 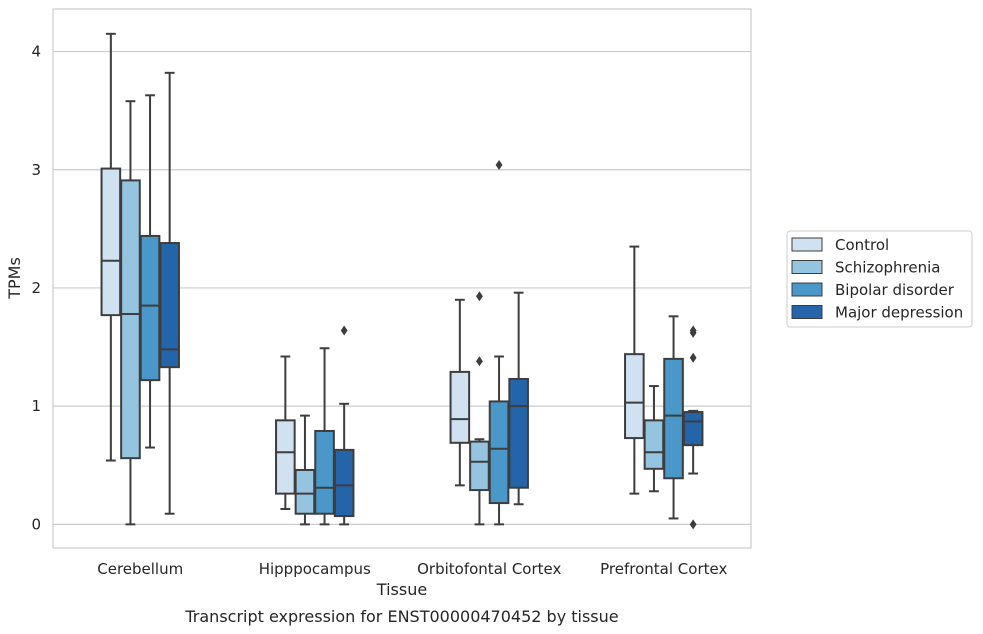 I want to click on x-tick-label: Cerebellum, so click(x=140, y=569).